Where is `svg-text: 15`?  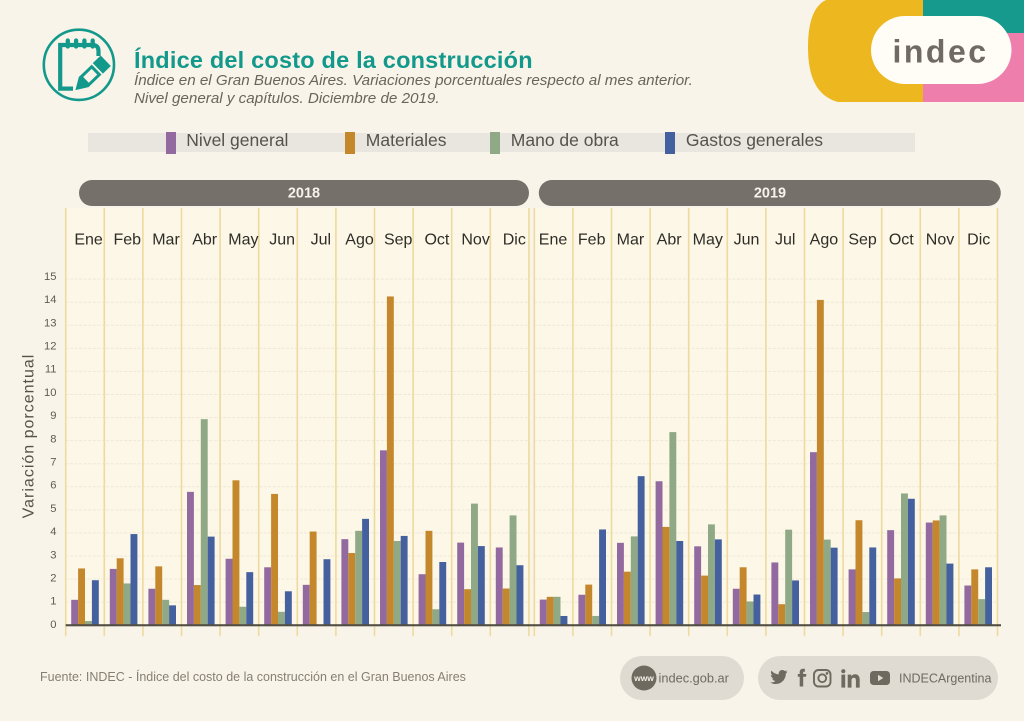 svg-text: 15 is located at coordinates (50, 277).